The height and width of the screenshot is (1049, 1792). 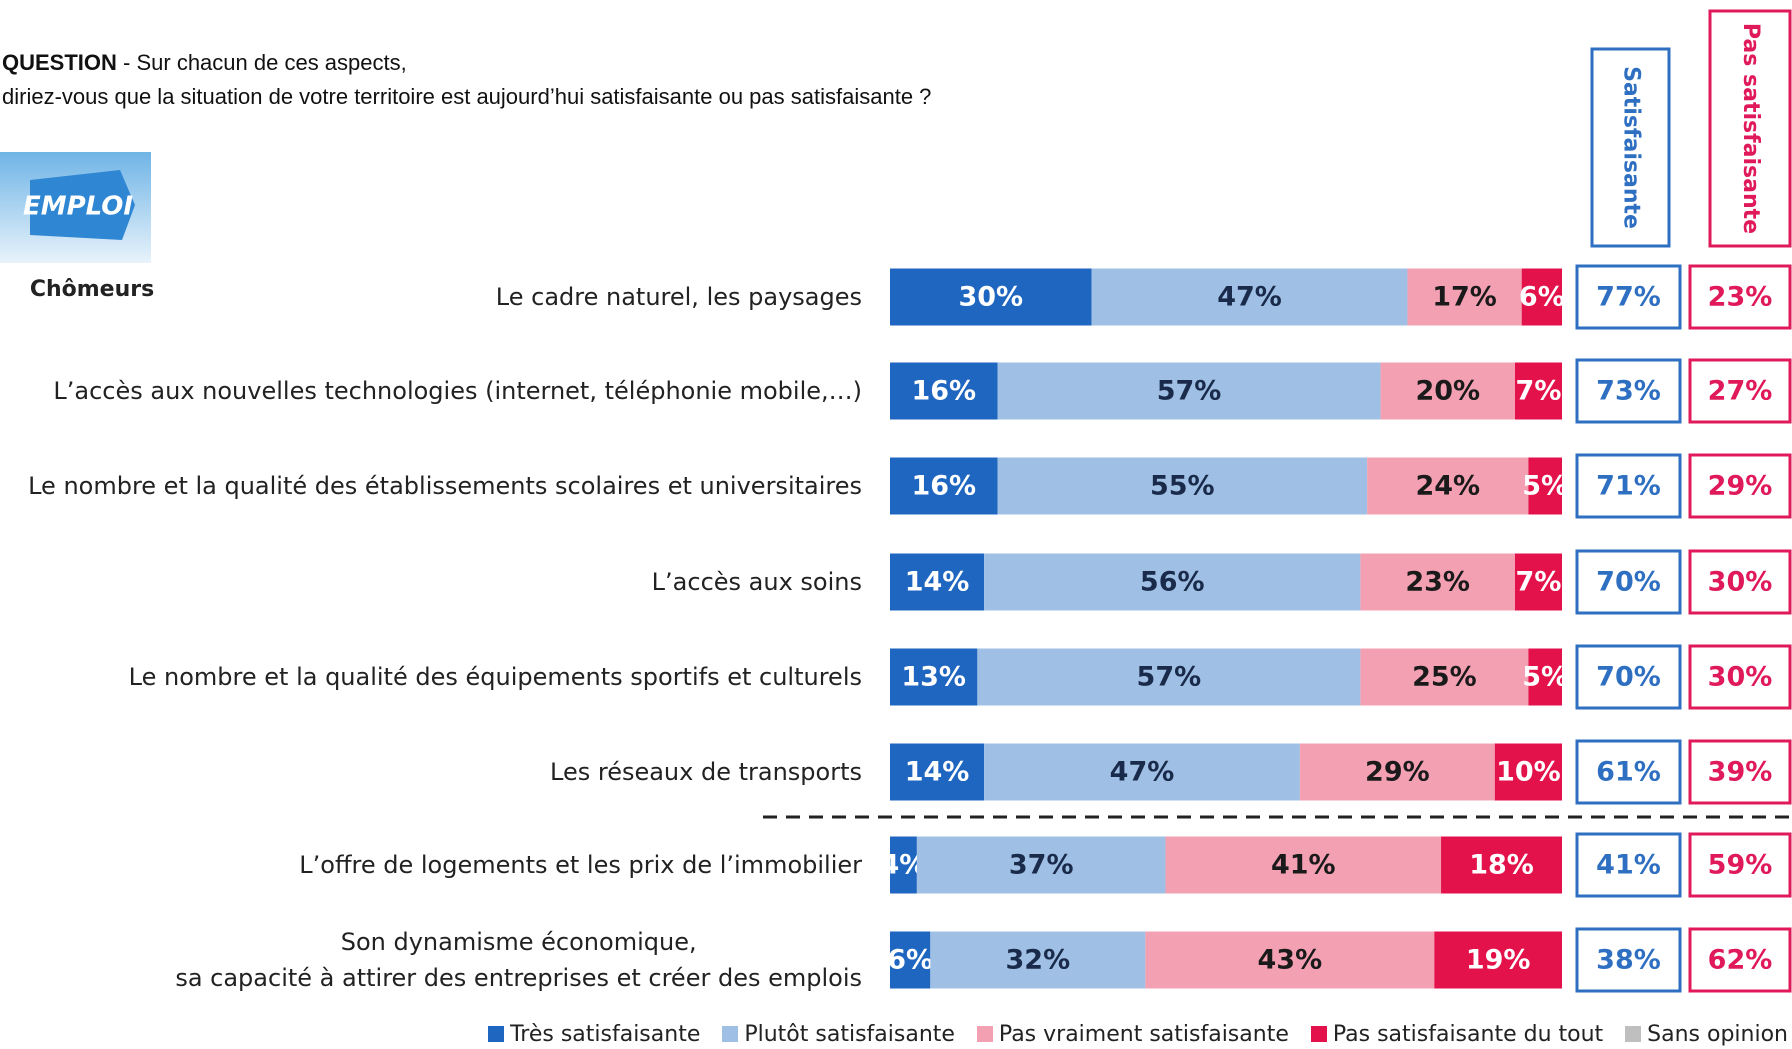 I want to click on total-label: 38%, so click(x=1628, y=960).